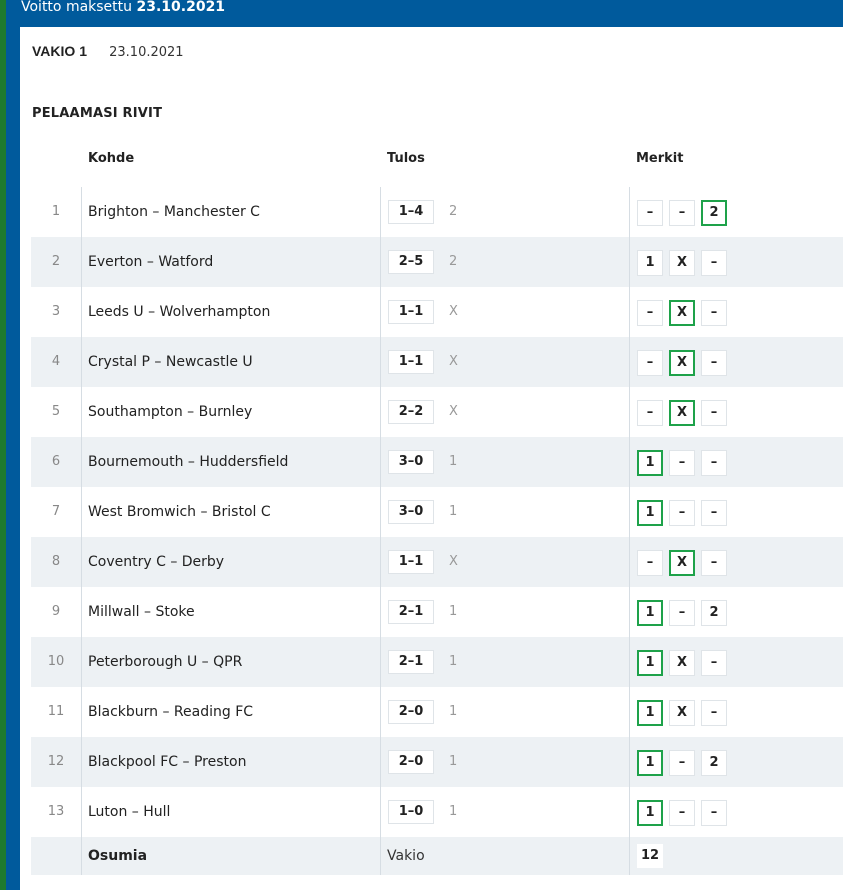  I want to click on result-sign: X, so click(453, 411).